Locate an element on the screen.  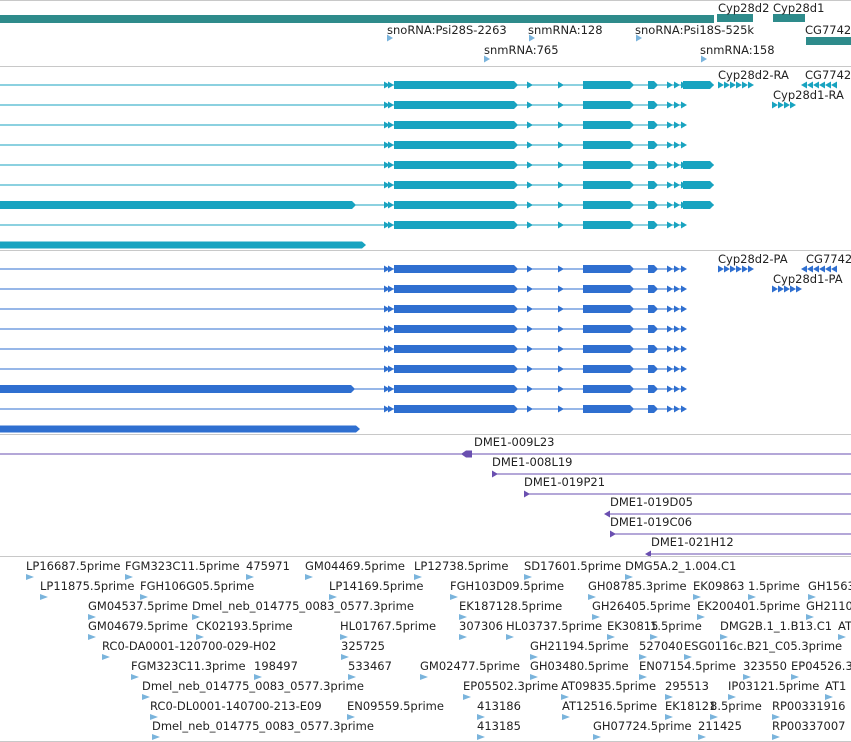
transcript-label: CG7742 is located at coordinates (828, 75).